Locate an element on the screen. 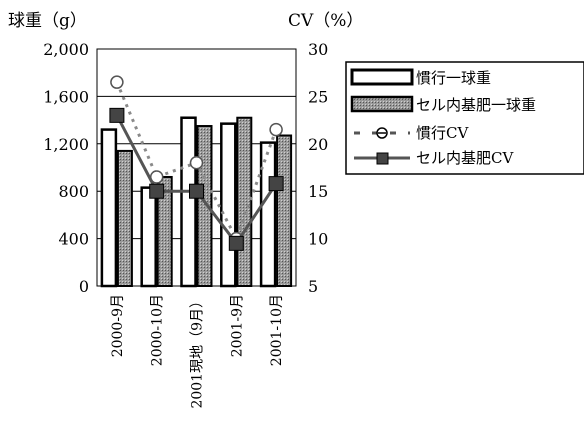 The image size is (584, 422). y-left-tick-1: 400 is located at coordinates (73, 239).